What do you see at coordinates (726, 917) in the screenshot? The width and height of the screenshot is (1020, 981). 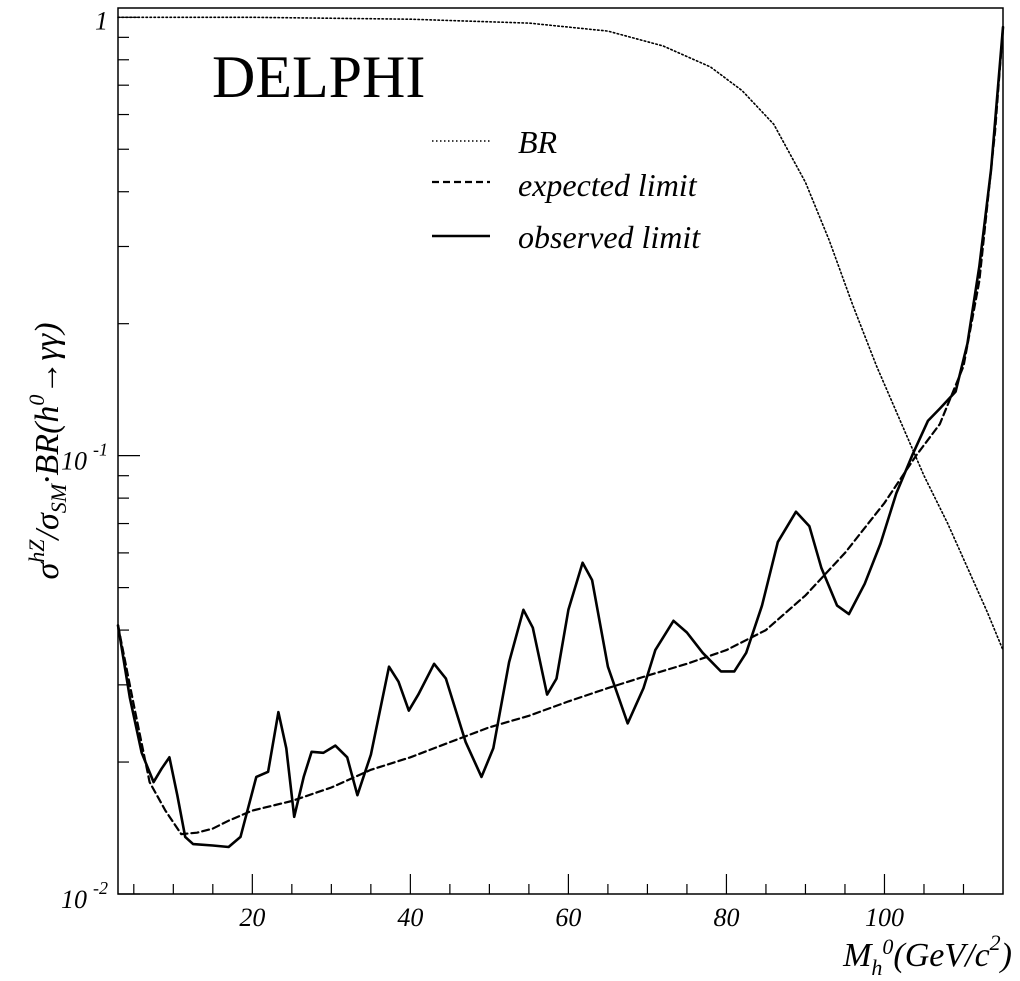 I see `x-tick-label: 80` at bounding box center [726, 917].